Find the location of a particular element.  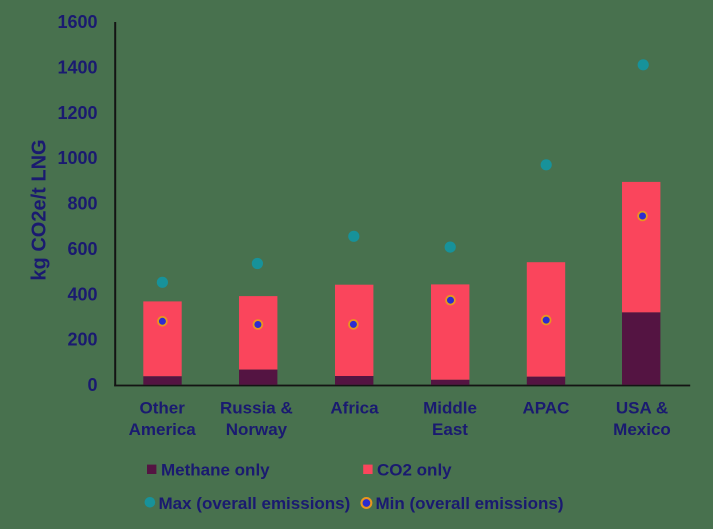

svg-text: Norway is located at coordinates (257, 429).